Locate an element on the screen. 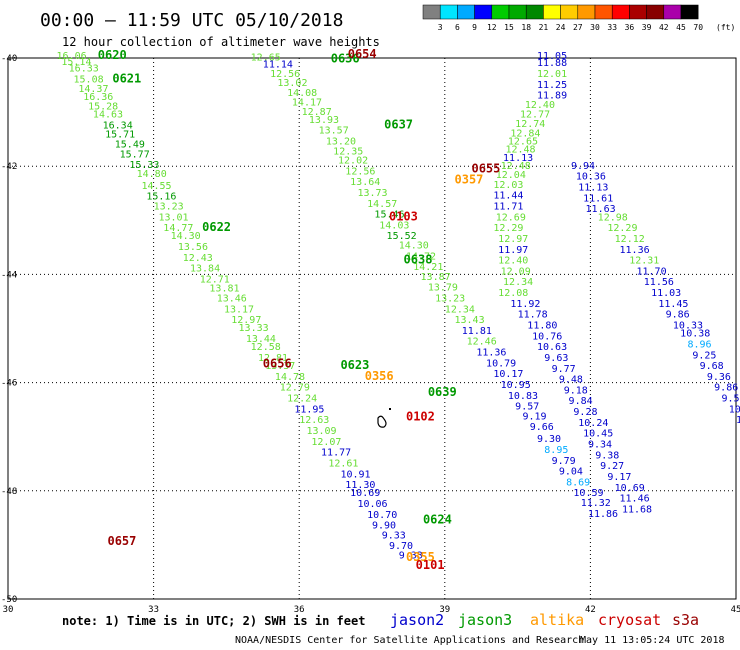 The width and height of the screenshot is (740, 650). wave-height-label: 9.94 is located at coordinates (583, 166).